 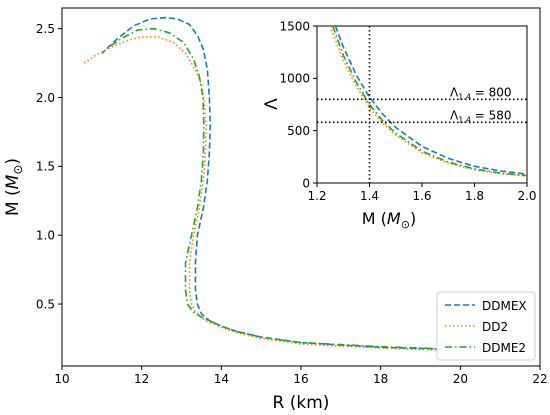 I want to click on inset-x-ticks: 1.2 1.4 1.6 1.8 2.0, so click(x=422, y=193).